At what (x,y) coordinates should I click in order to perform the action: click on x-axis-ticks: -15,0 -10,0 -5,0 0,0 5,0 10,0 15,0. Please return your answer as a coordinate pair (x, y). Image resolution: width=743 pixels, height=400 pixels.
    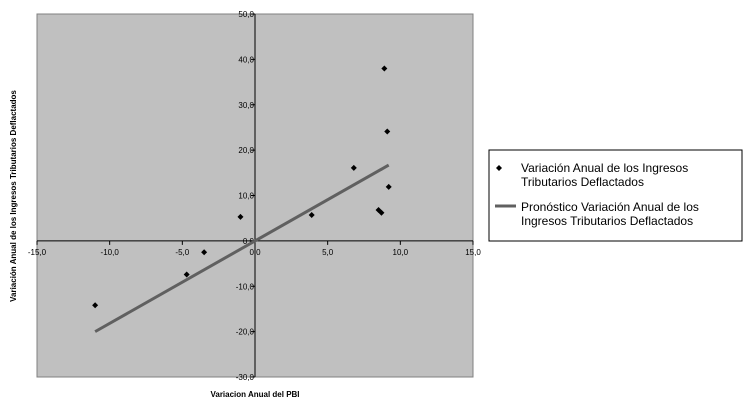
    Looking at the image, I should click on (254, 248).